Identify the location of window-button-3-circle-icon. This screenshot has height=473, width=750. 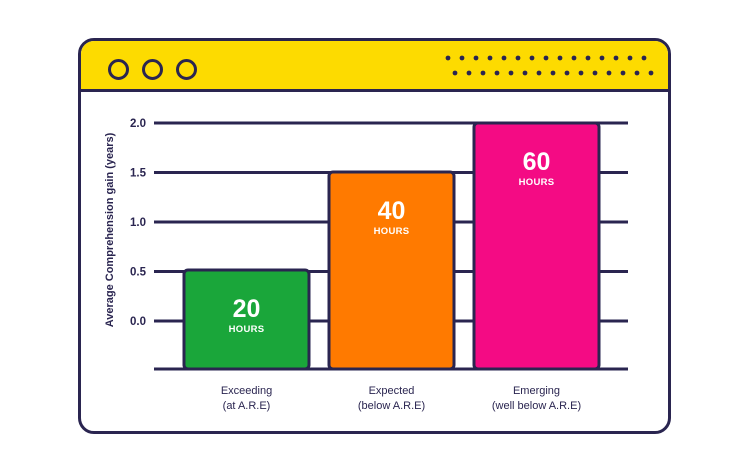
(186, 69).